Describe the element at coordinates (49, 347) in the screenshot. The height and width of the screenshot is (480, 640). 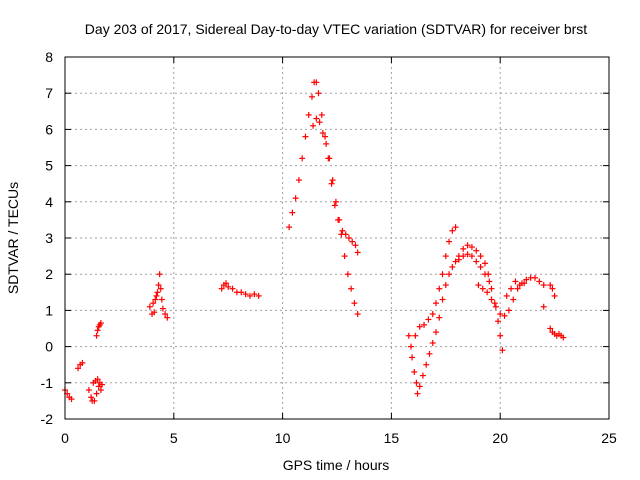
I see `y-tick-label: 0` at that location.